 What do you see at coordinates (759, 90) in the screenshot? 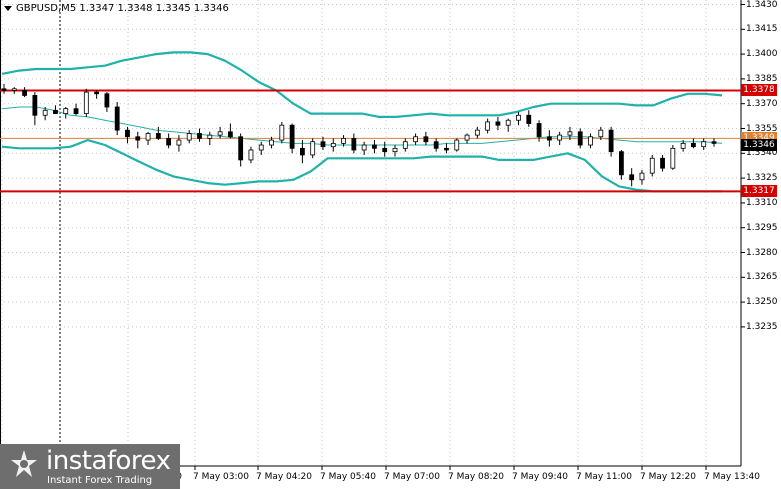
I see `level-price-tag: 1.3378` at bounding box center [759, 90].